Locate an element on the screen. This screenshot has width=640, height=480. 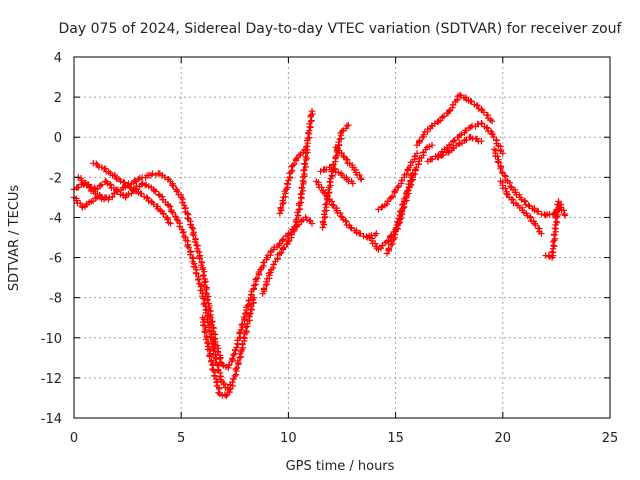
y-tick-label: 2 is located at coordinates (58, 98).